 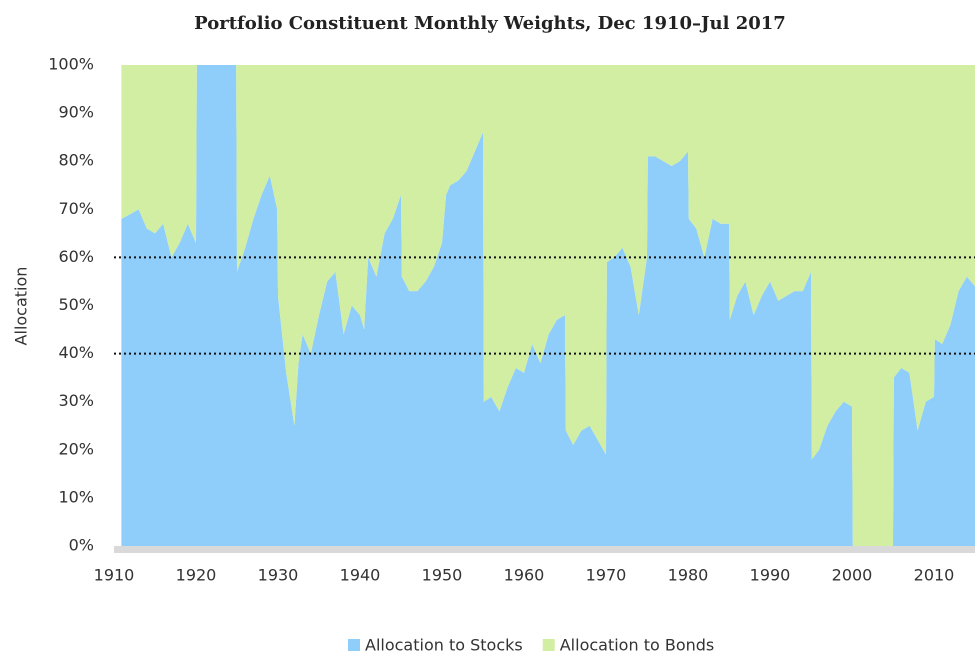 I want to click on y-tick-label: 30%, so click(x=76, y=400).